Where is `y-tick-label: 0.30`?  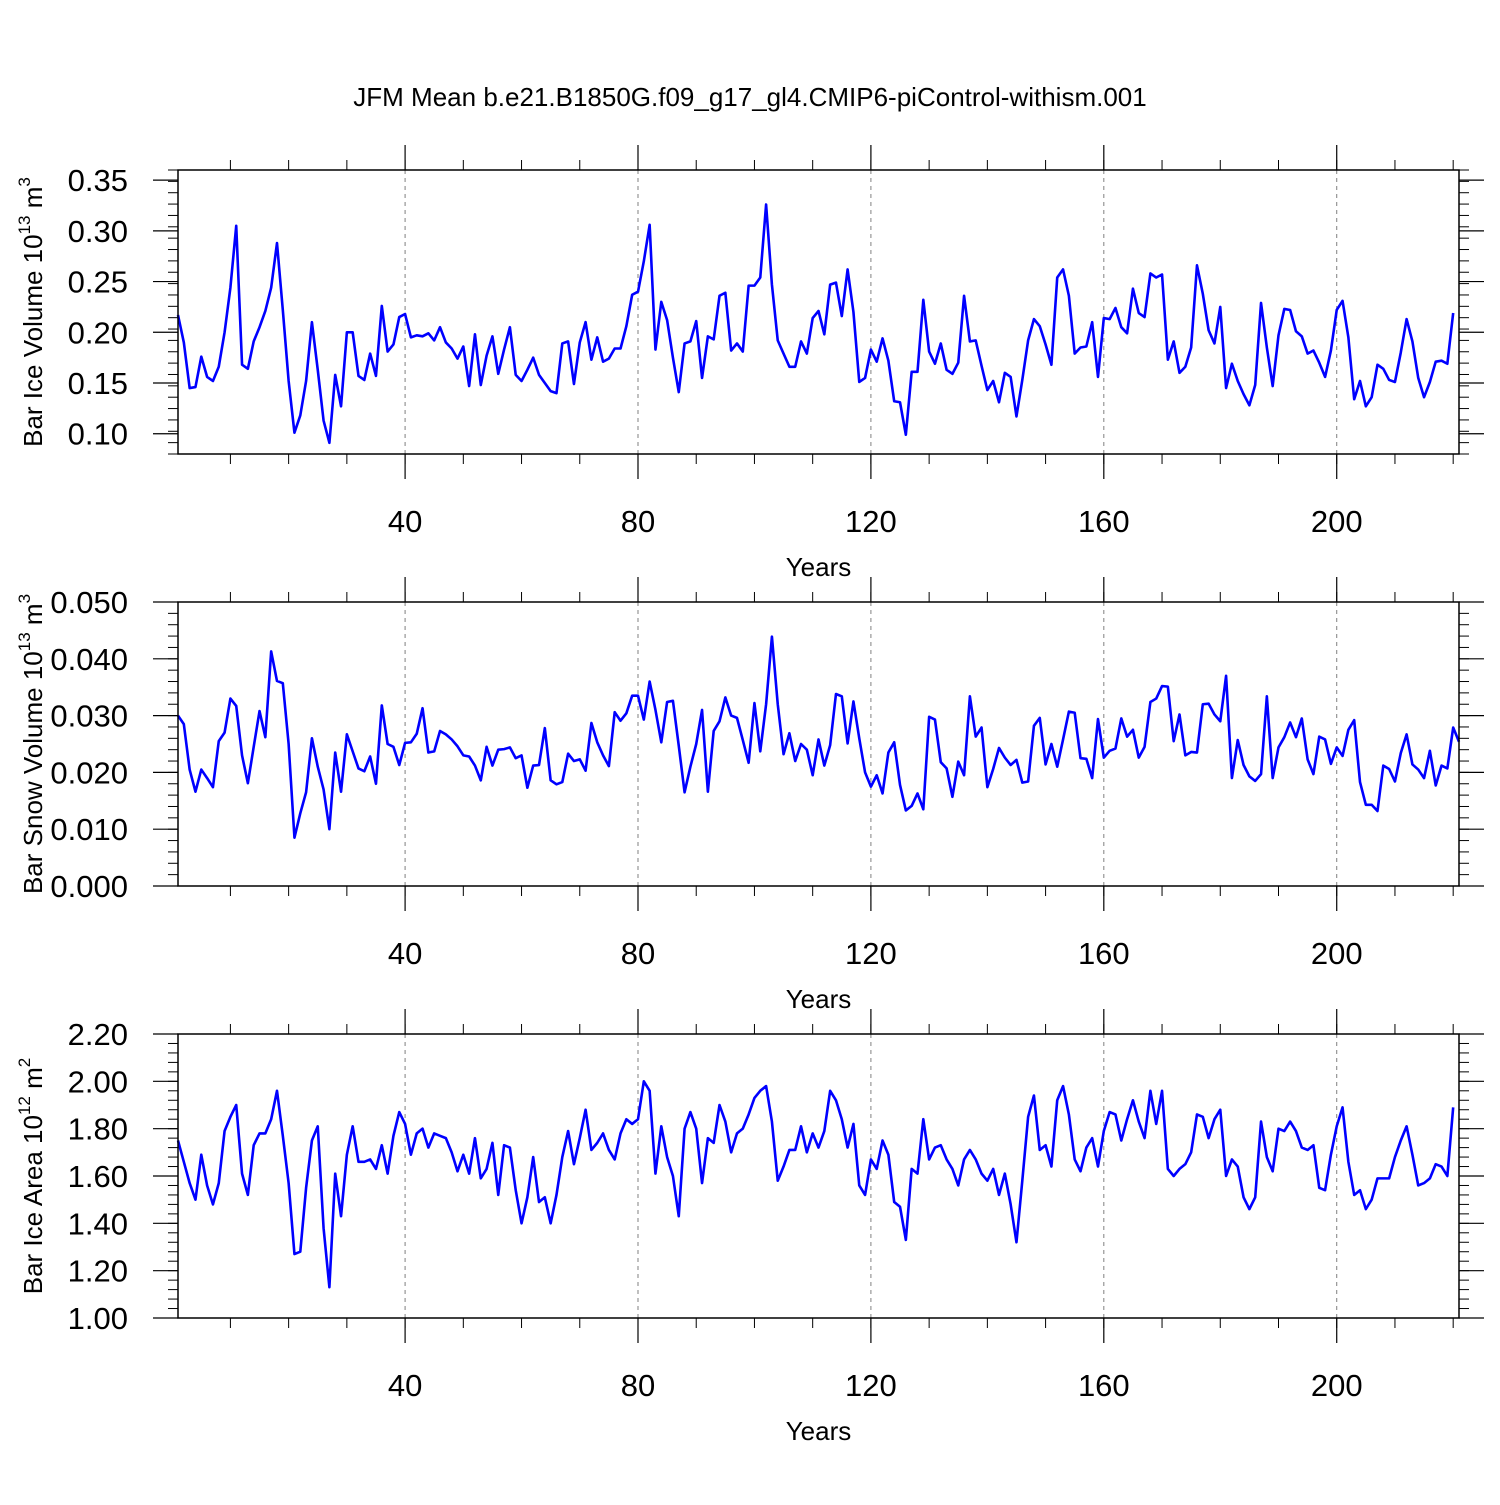 y-tick-label: 0.30 is located at coordinates (98, 231).